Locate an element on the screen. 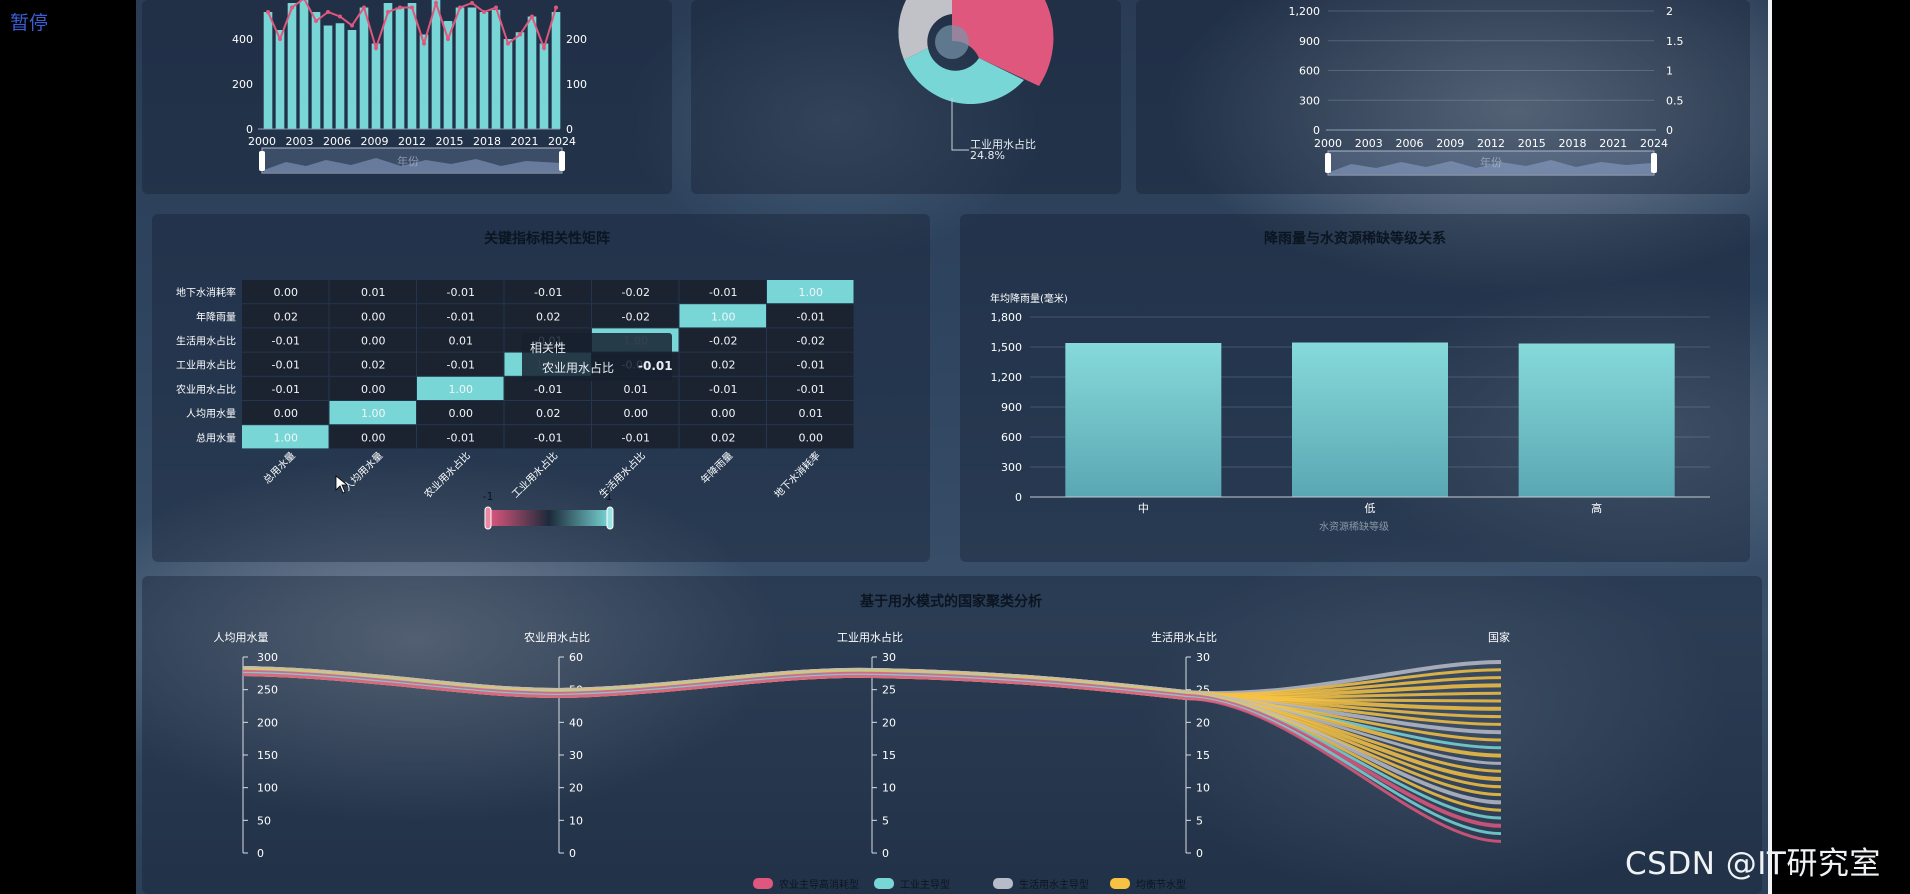 The width and height of the screenshot is (1910, 894). heatmap-col-label: 地下水消耗率 is located at coordinates (797, 475).